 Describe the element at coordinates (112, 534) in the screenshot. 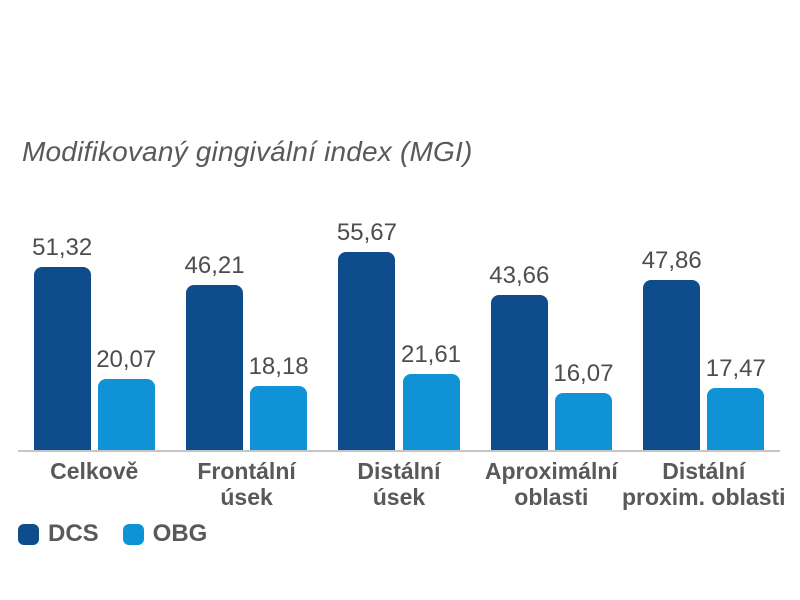

I see `legend: DCS OBG` at that location.